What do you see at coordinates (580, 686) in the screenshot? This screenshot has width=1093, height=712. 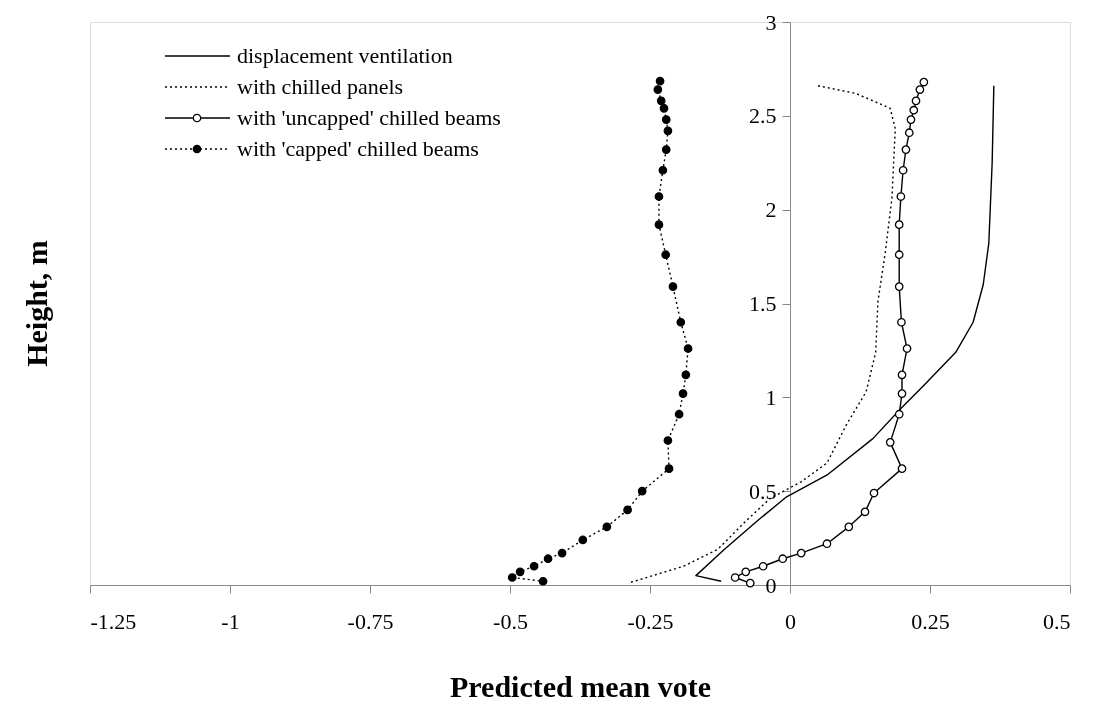 I see `x-axis-title: Predicted mean vote` at bounding box center [580, 686].